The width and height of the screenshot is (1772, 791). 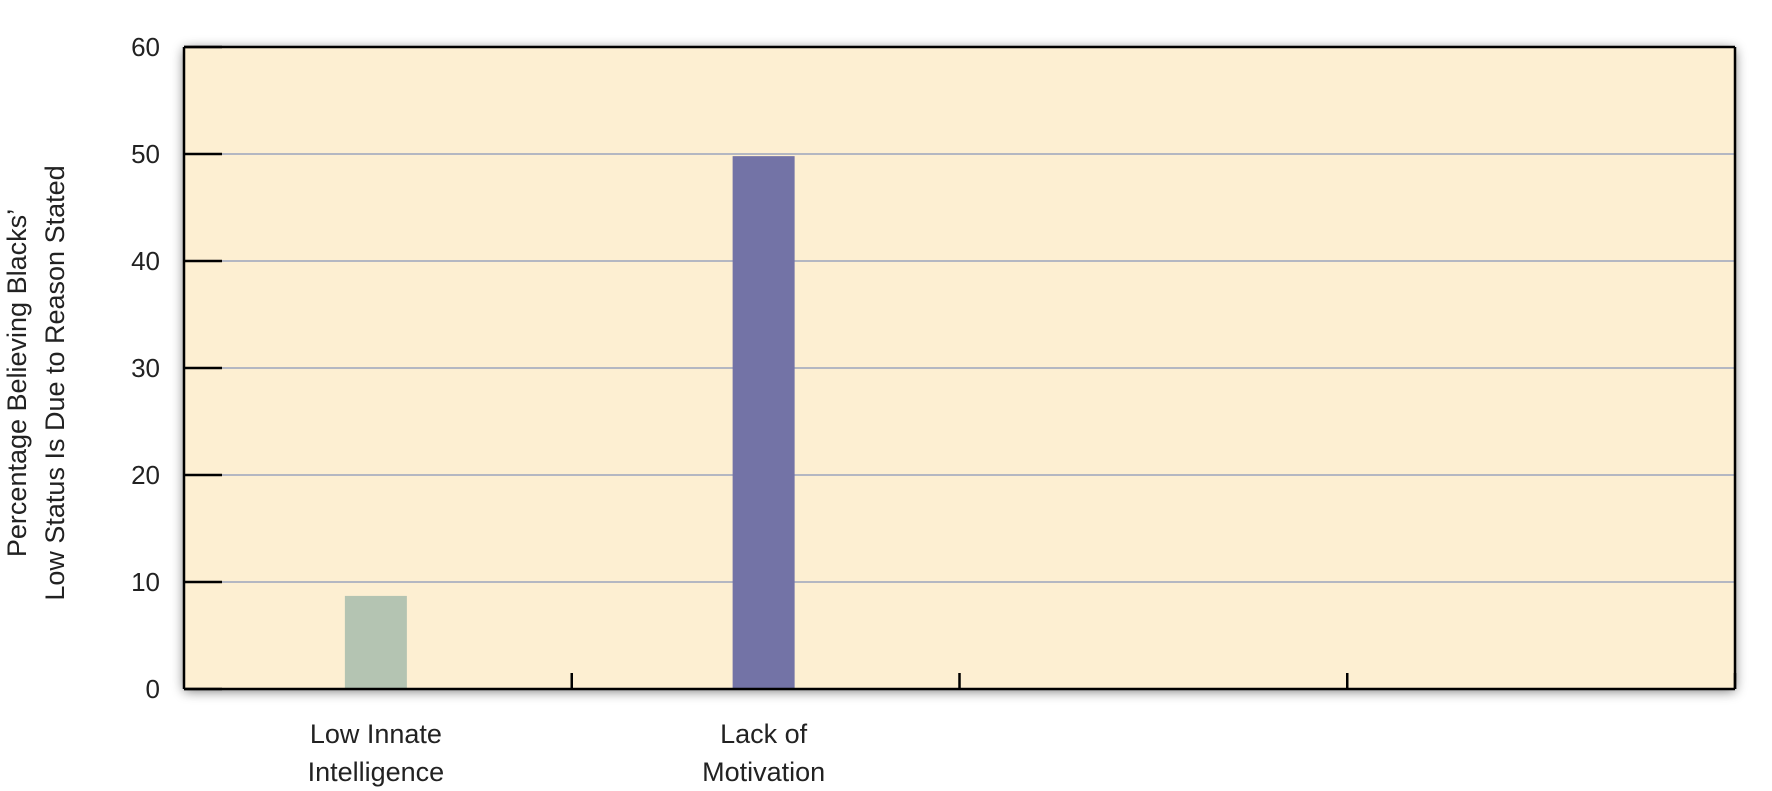 What do you see at coordinates (145, 582) in the screenshot?
I see `y-tick-label: 10` at bounding box center [145, 582].